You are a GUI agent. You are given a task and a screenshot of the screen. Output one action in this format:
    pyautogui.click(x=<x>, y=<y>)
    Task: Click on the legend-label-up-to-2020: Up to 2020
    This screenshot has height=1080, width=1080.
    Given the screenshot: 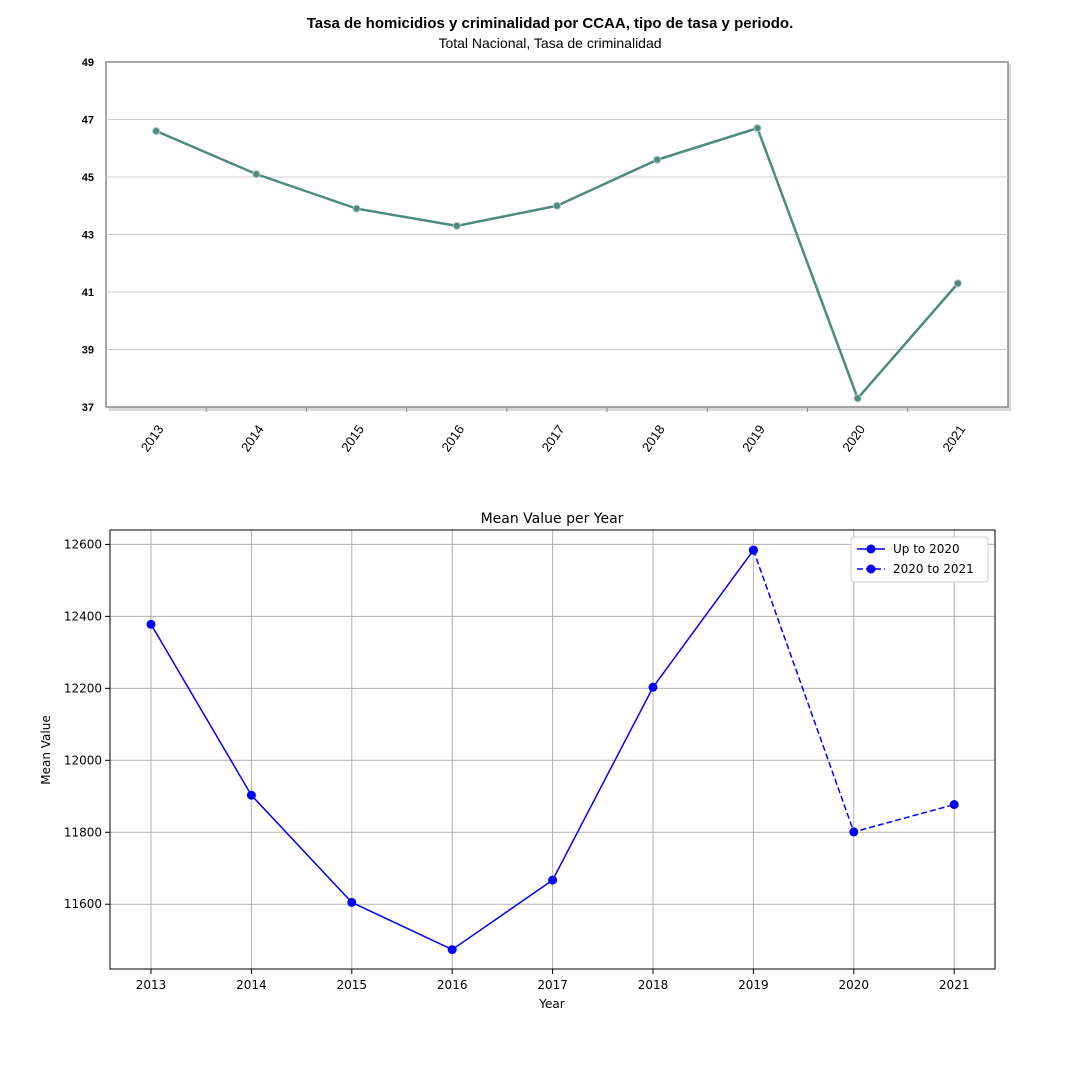 What is the action you would take?
    pyautogui.click(x=926, y=549)
    